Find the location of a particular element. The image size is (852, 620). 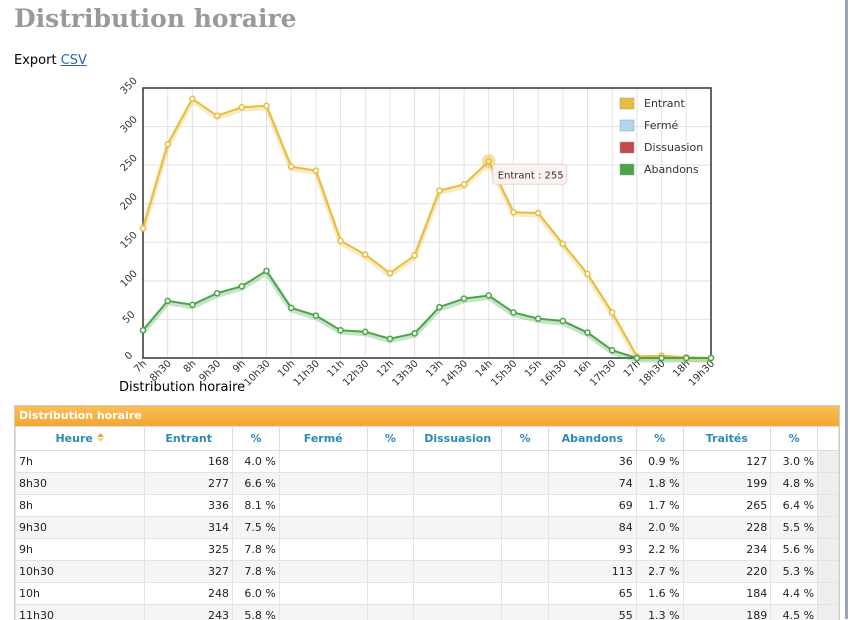

table-cell: 8.1 % is located at coordinates (256, 506).